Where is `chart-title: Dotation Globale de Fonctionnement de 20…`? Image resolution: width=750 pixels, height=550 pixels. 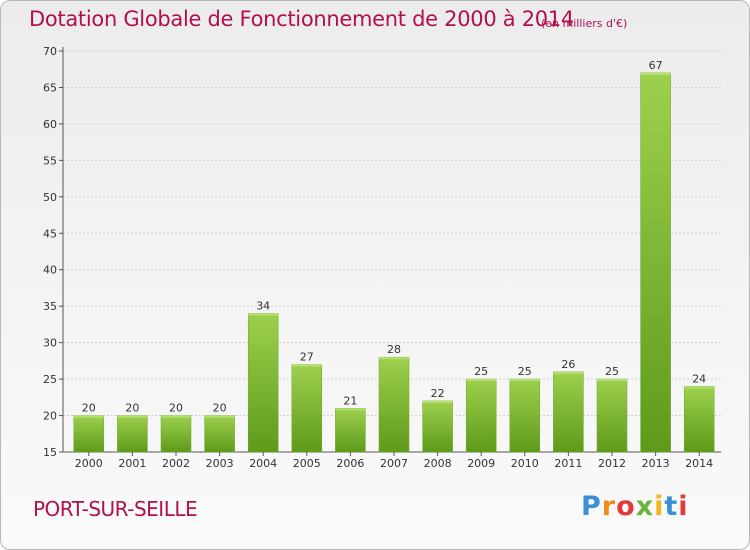
chart-title: Dotation Globale de Fonctionnement de 20… is located at coordinates (301, 19).